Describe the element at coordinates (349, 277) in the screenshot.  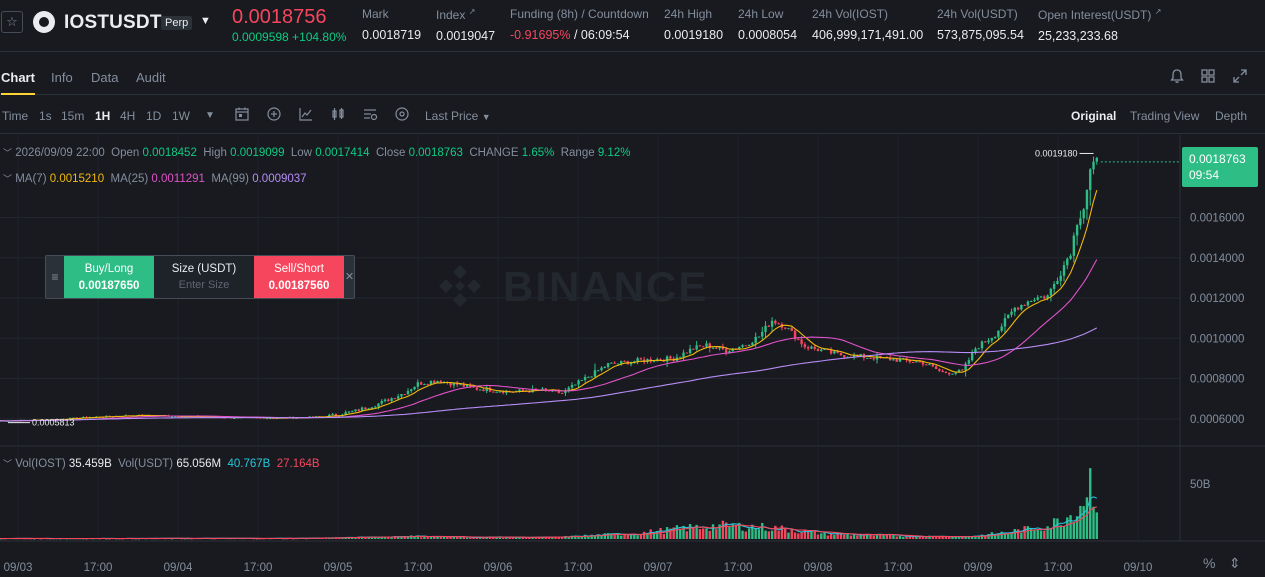
I see `close-panel-icon: ✕` at that location.